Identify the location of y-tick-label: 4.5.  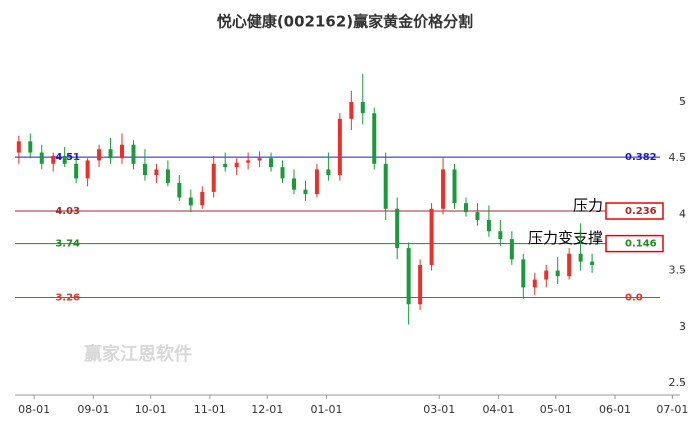
(678, 157).